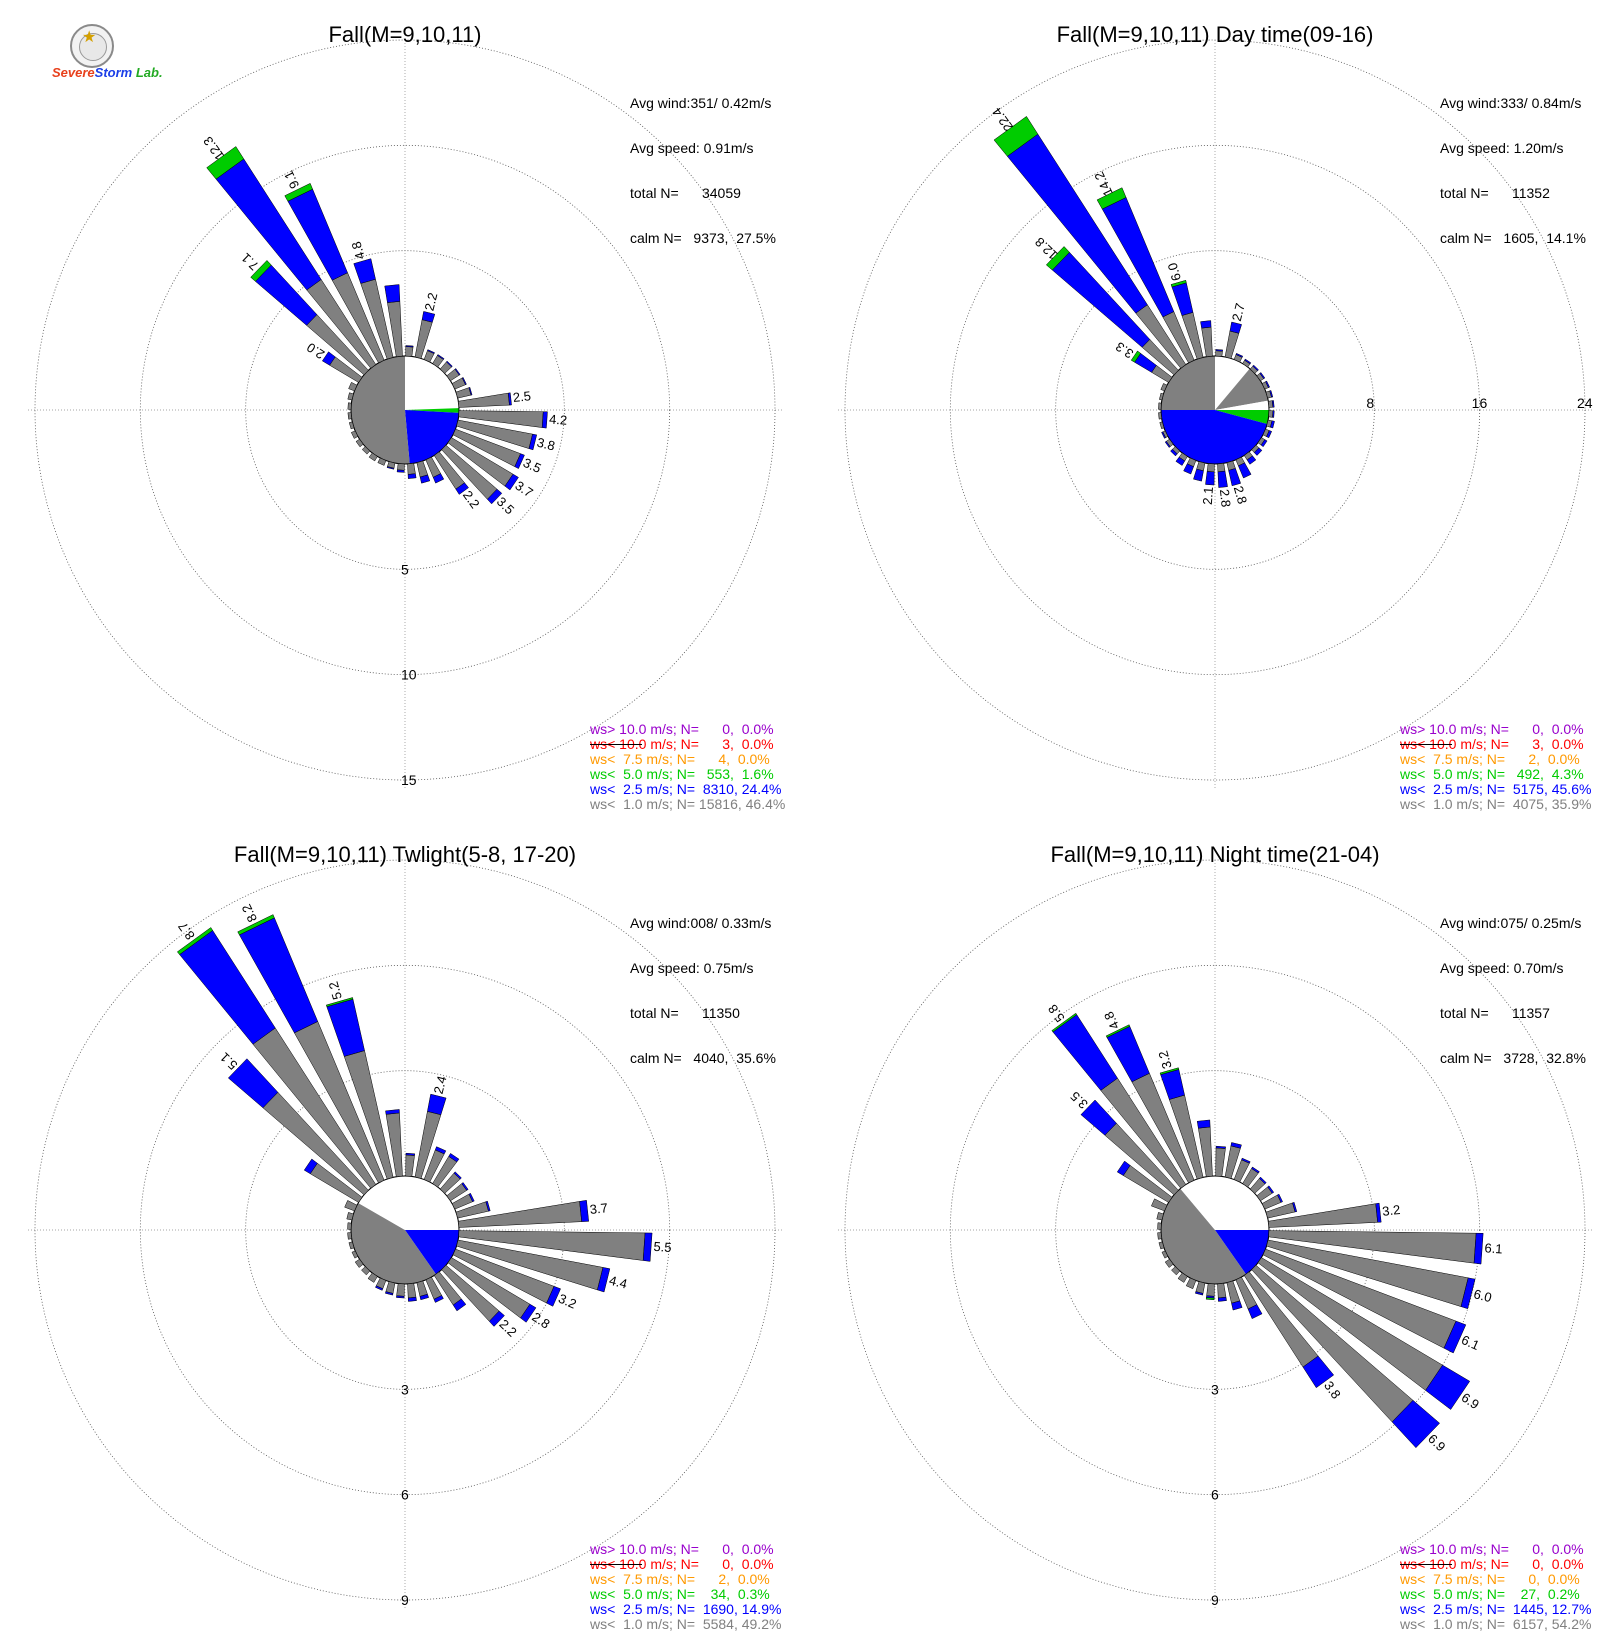 Image resolution: width=1620 pixels, height=1640 pixels. What do you see at coordinates (680, 1579) in the screenshot?
I see `legend-entry: ws< 7.5 m/s; N= 2, 0.0%` at bounding box center [680, 1579].